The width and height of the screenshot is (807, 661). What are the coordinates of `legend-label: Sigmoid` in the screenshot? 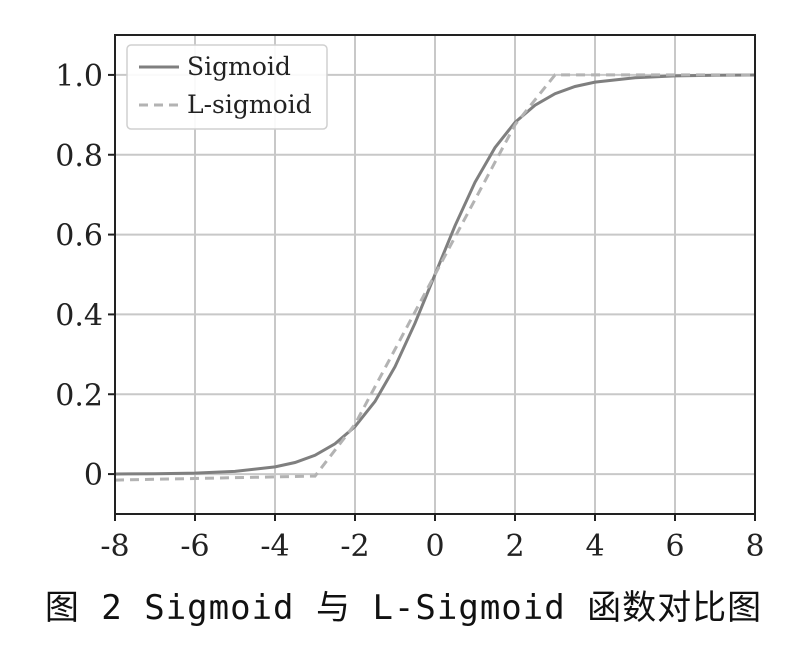 It's located at (239, 66).